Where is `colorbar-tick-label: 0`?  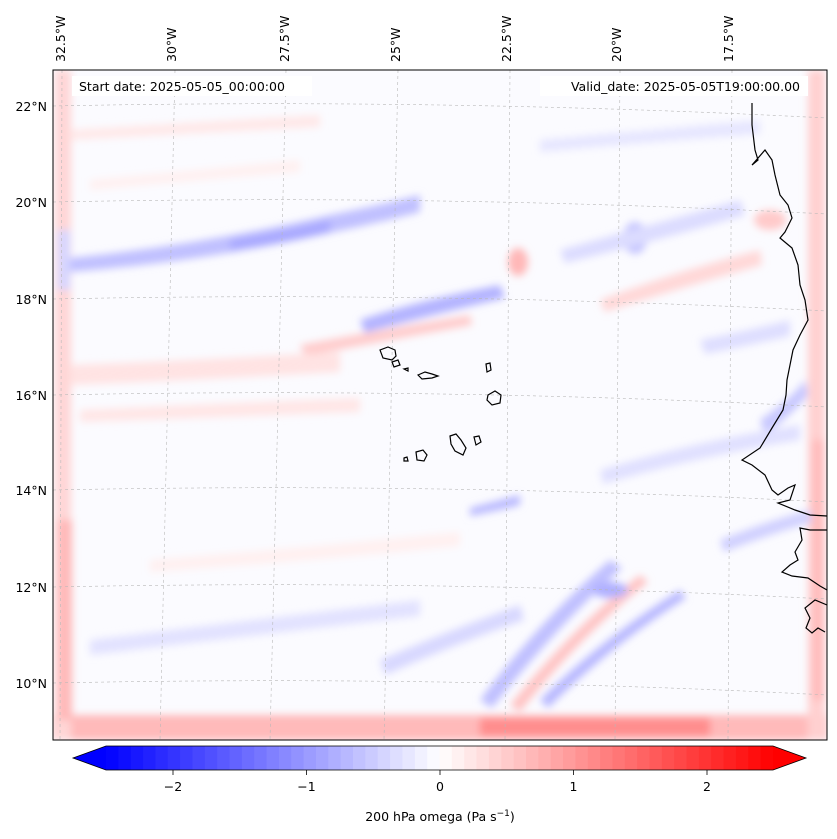
colorbar-tick-label: 0 is located at coordinates (440, 786).